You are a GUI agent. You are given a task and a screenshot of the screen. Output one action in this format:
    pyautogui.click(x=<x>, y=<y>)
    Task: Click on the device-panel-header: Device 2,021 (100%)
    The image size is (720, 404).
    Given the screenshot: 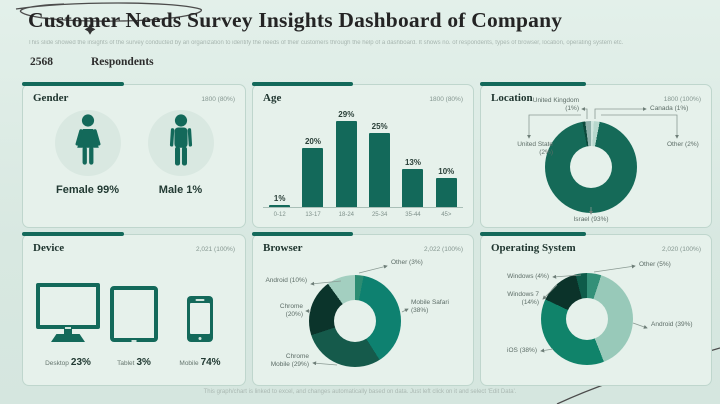 What is the action you would take?
    pyautogui.click(x=134, y=244)
    